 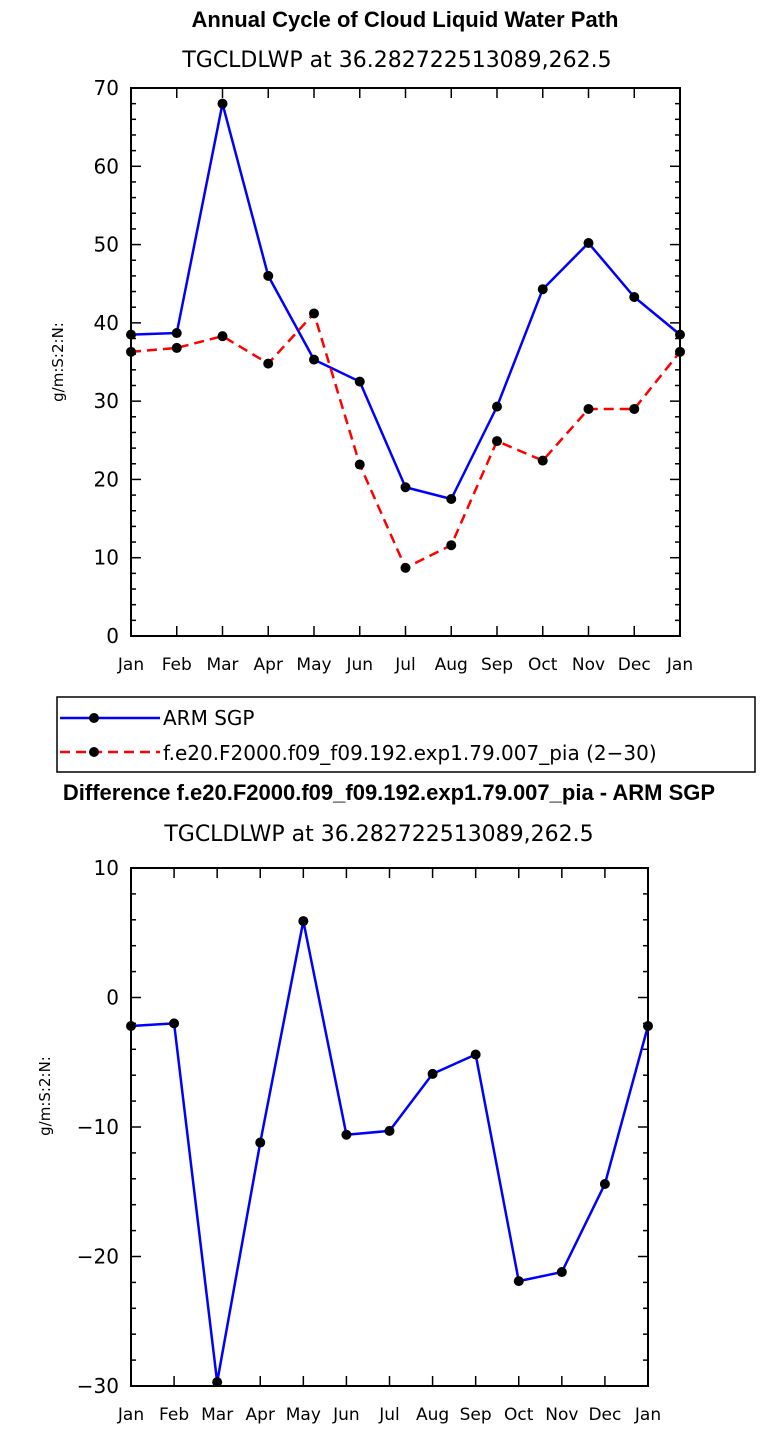 What do you see at coordinates (106, 88) in the screenshot?
I see `y-tick-label: 70` at bounding box center [106, 88].